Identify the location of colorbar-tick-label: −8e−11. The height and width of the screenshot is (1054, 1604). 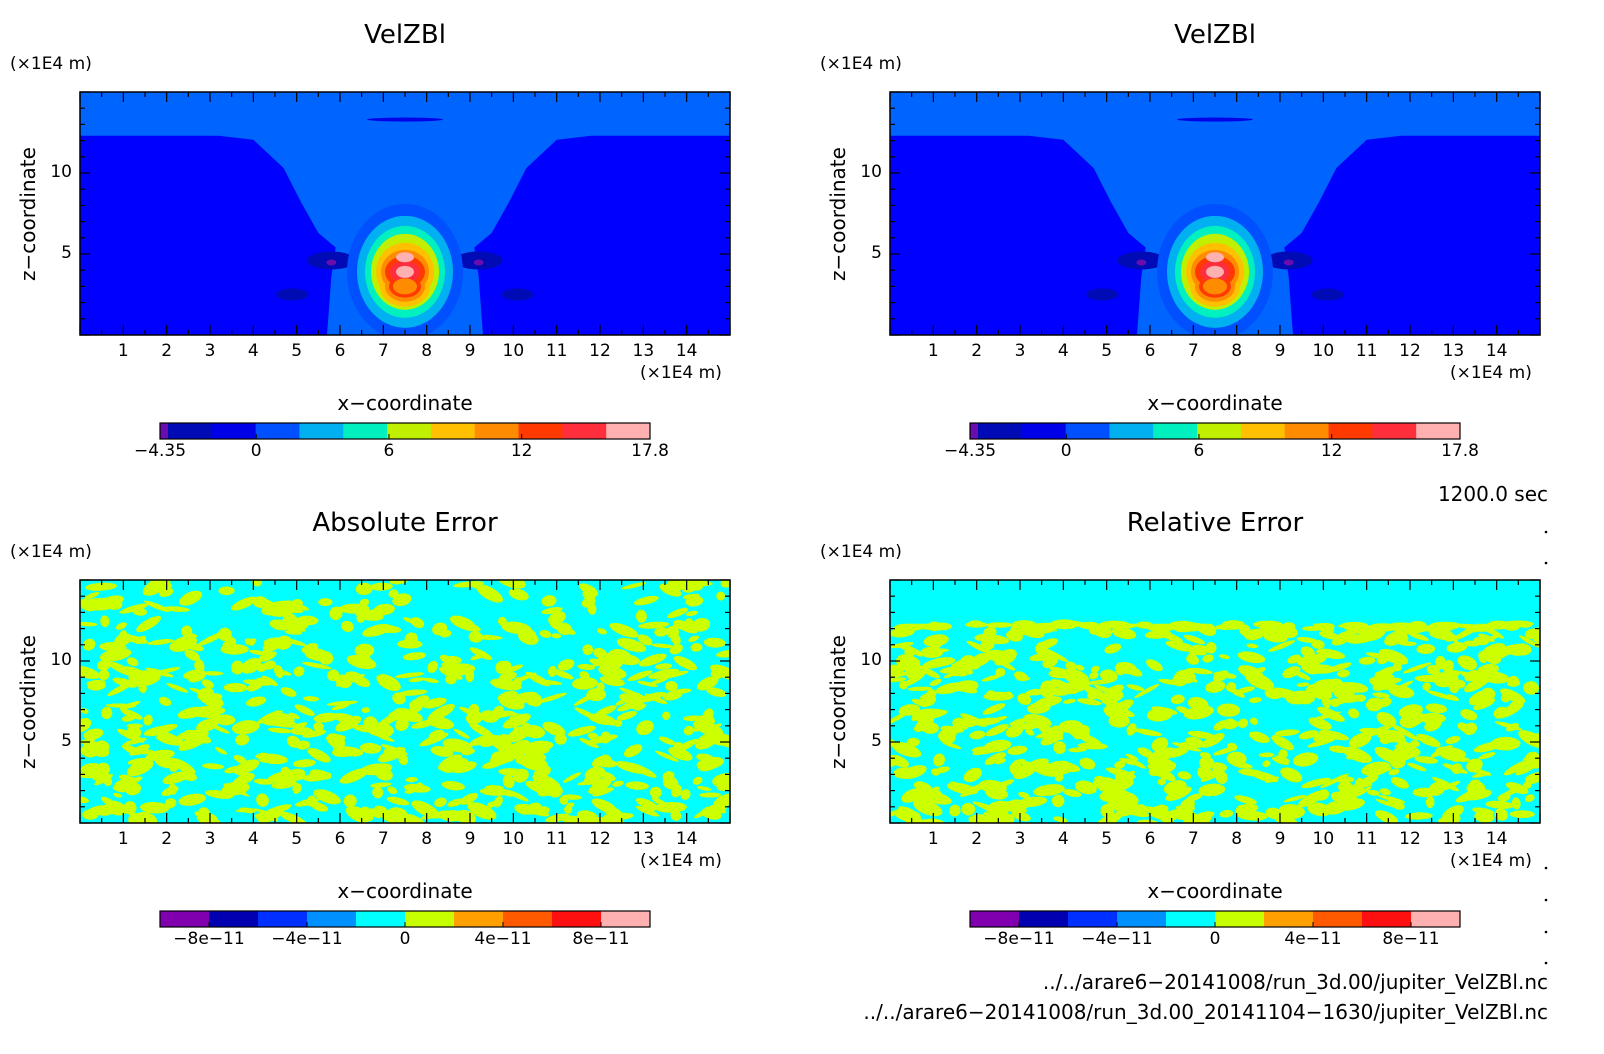
(209, 939).